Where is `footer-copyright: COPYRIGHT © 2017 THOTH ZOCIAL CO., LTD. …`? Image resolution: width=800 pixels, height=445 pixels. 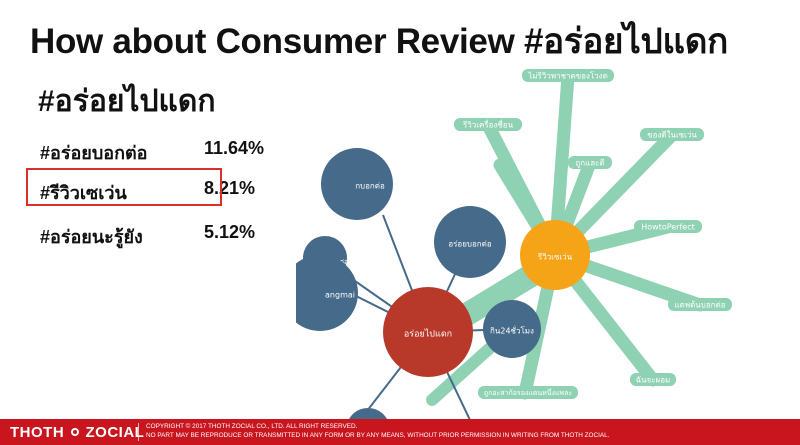 footer-copyright: COPYRIGHT © 2017 THOTH ZOCIAL CO., LTD. … is located at coordinates (378, 431).